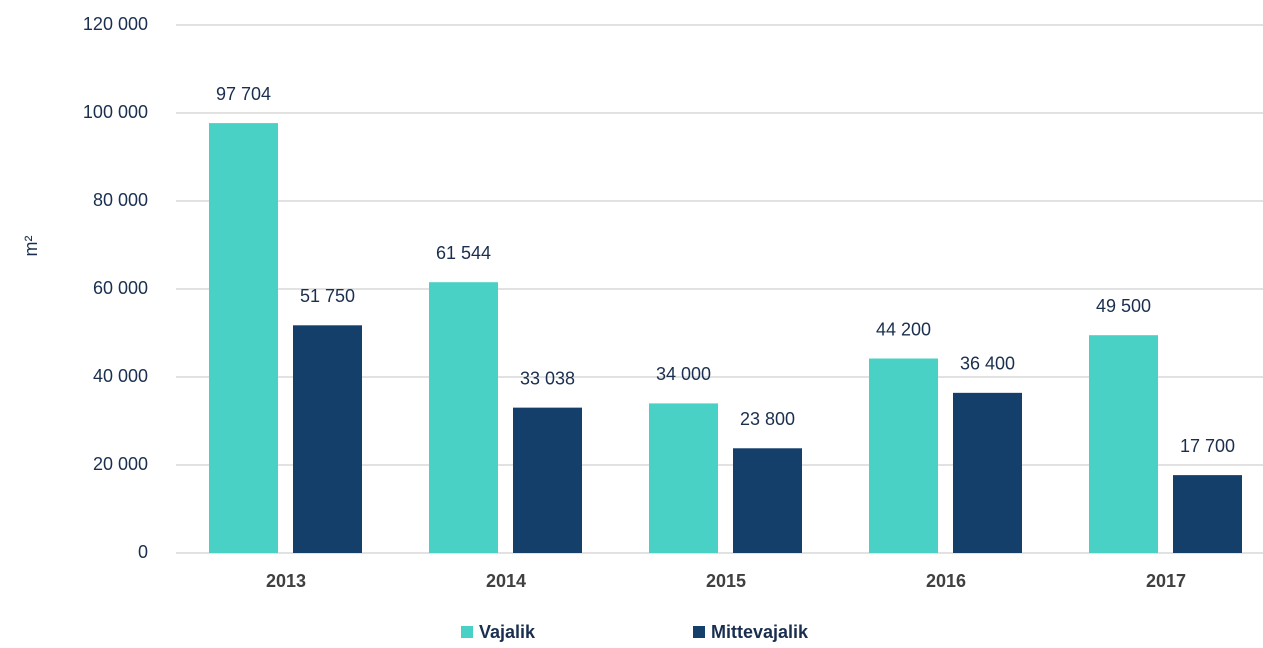 This screenshot has height=648, width=1263. What do you see at coordinates (463, 253) in the screenshot?
I see `value-label: 61 544` at bounding box center [463, 253].